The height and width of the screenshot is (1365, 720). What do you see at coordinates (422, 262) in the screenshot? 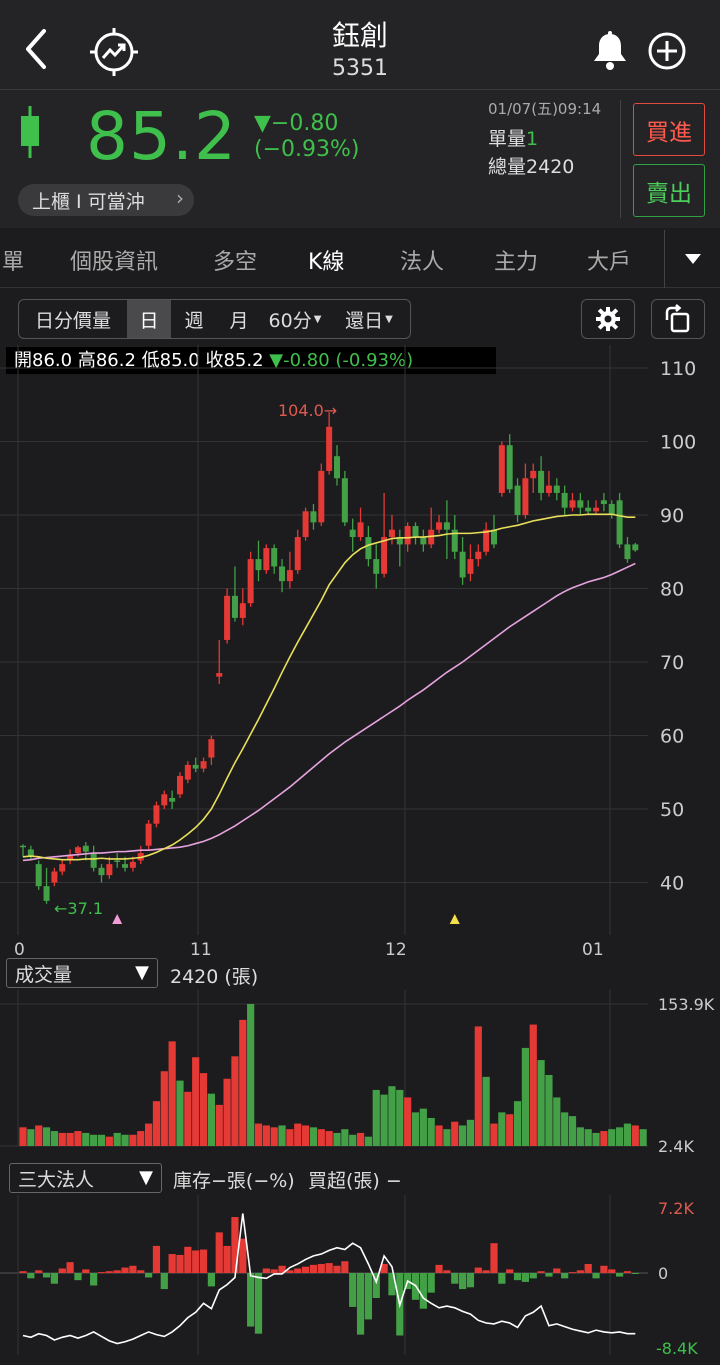
I see `tab-institutions: 法人` at bounding box center [422, 262].